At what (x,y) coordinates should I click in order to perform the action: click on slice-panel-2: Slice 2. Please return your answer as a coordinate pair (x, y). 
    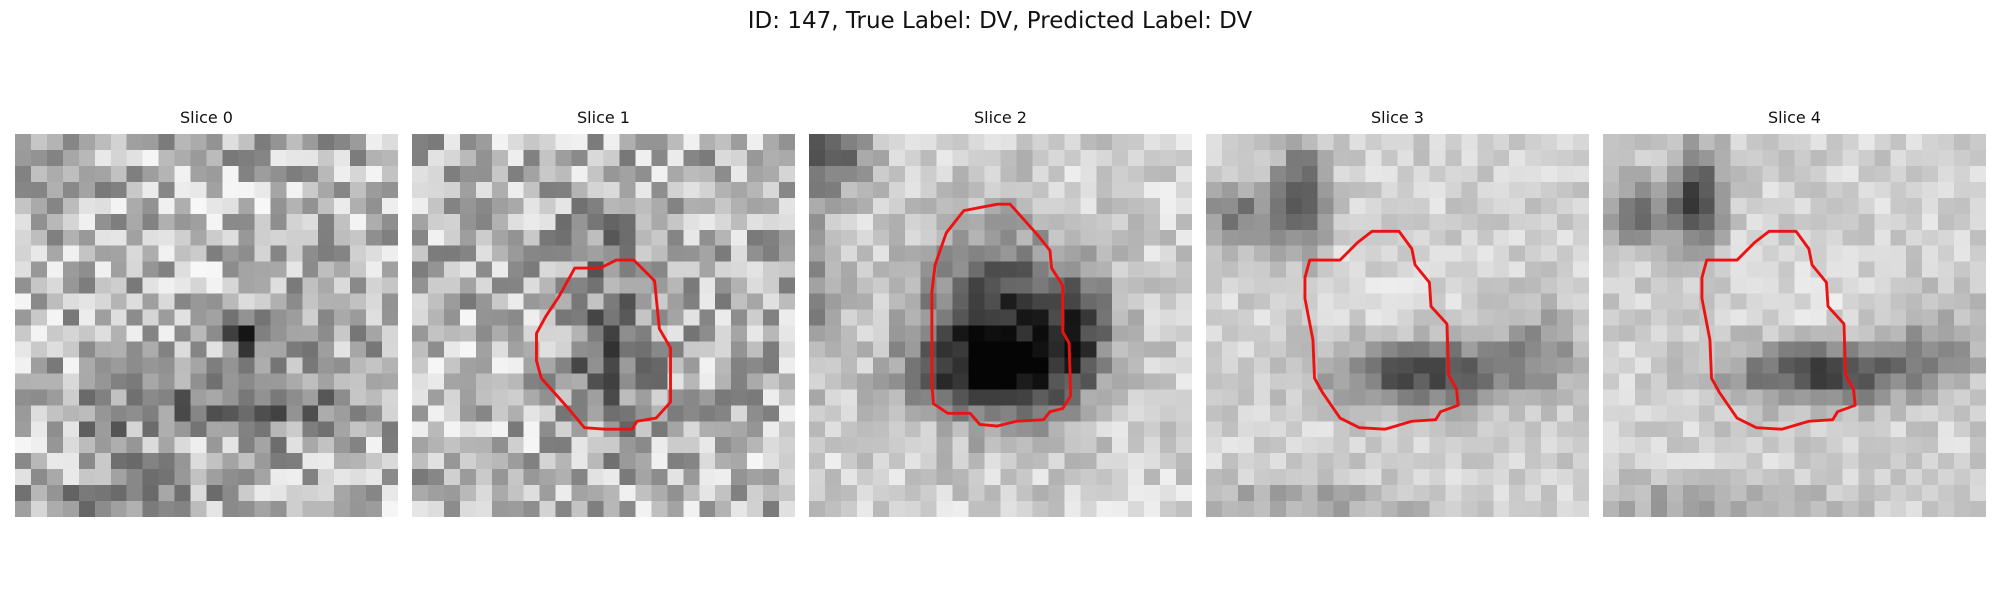
    Looking at the image, I should click on (1000, 312).